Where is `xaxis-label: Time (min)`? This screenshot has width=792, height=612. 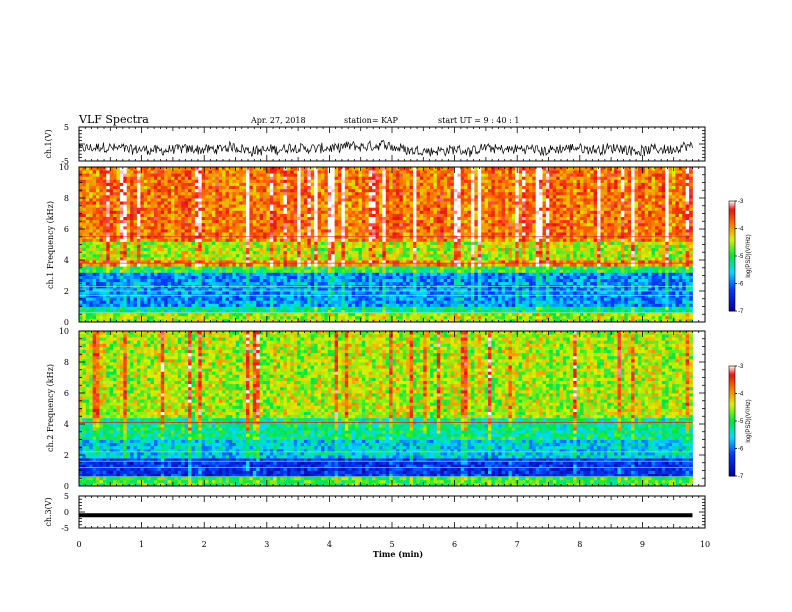
xaxis-label: Time (min) is located at coordinates (398, 554).